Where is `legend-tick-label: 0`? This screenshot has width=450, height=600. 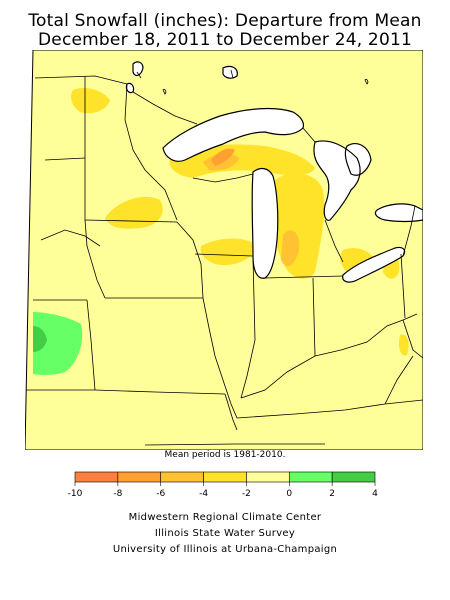 legend-tick-label: 0 is located at coordinates (289, 494).